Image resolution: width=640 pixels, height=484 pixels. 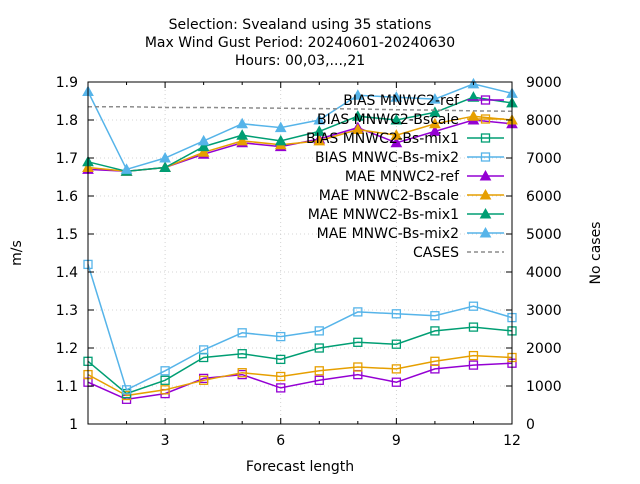 I want to click on y-tick-label-1: 1.1, so click(x=67, y=387).